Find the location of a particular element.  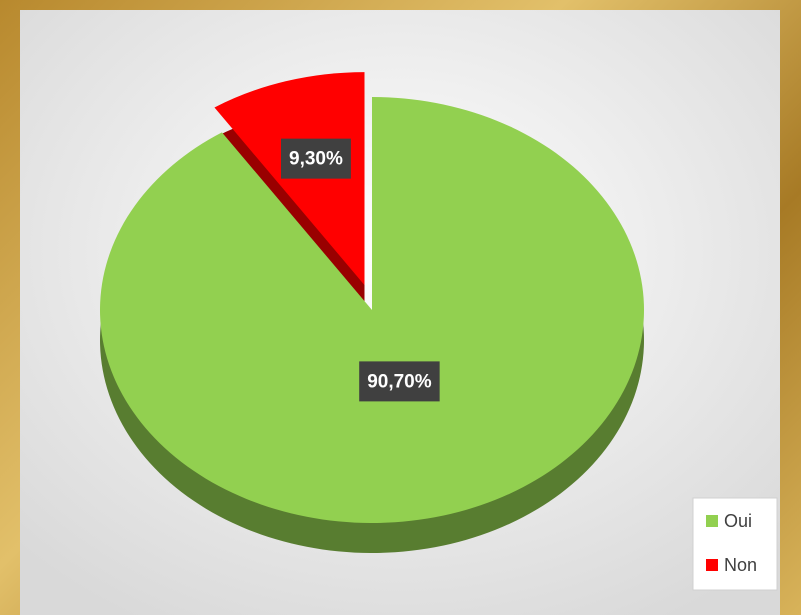

value-label: 90,70% is located at coordinates (399, 381).